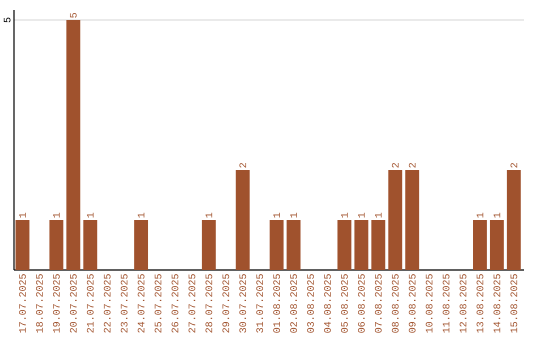 The width and height of the screenshot is (540, 340). I want to click on x-tick-label: 07.08.2025, so click(378, 303).